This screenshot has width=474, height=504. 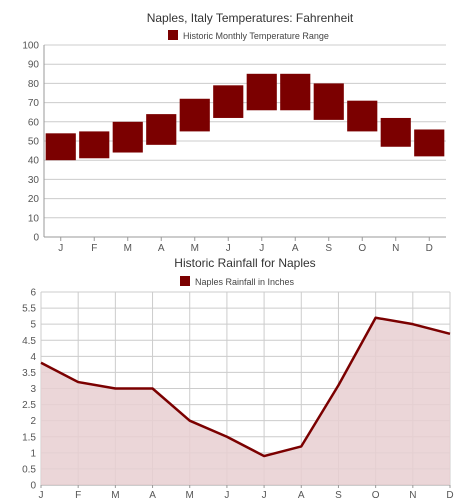 I want to click on temperature-y-tick-label: 60, so click(x=34, y=122).